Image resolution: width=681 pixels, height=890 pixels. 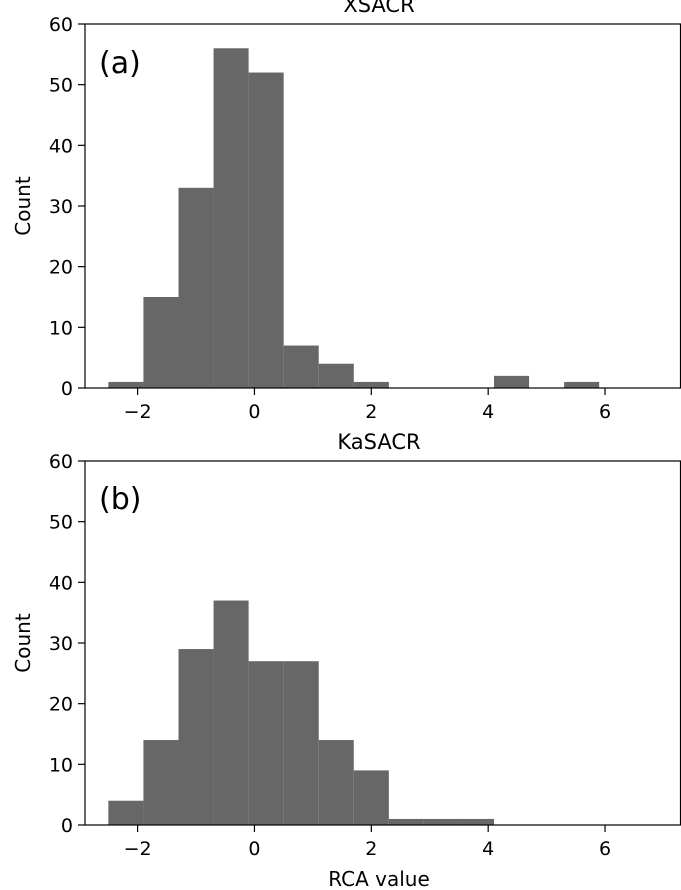 I want to click on panel-title: XSACR, so click(x=378, y=8).